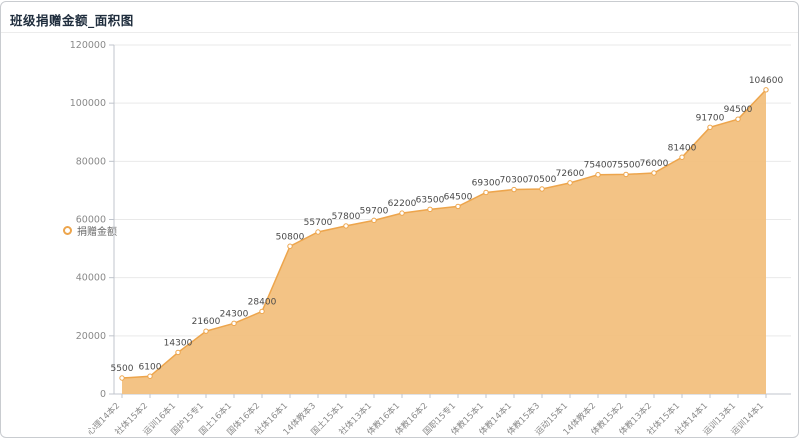 This screenshot has width=807, height=442. I want to click on point-value-label: 5500, so click(122, 369).